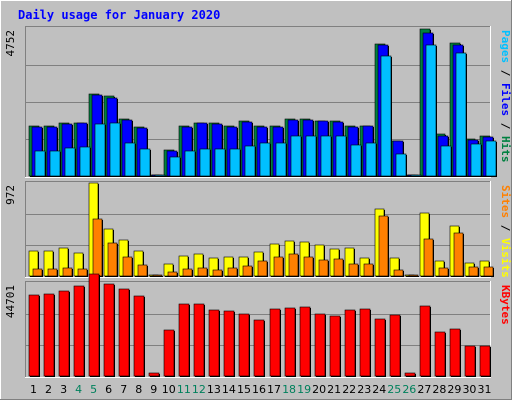 This screenshot has width=512, height=400. What do you see at coordinates (505, 305) in the screenshot?
I see `legend-kbytes: KBytes` at bounding box center [505, 305].